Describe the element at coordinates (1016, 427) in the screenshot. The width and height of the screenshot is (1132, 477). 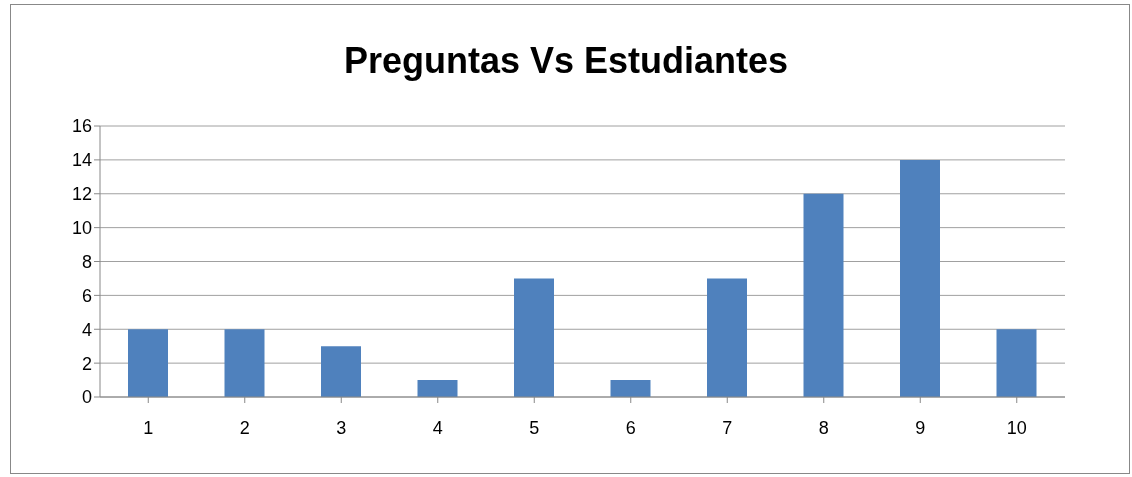
I see `x-tick-label: 10` at that location.